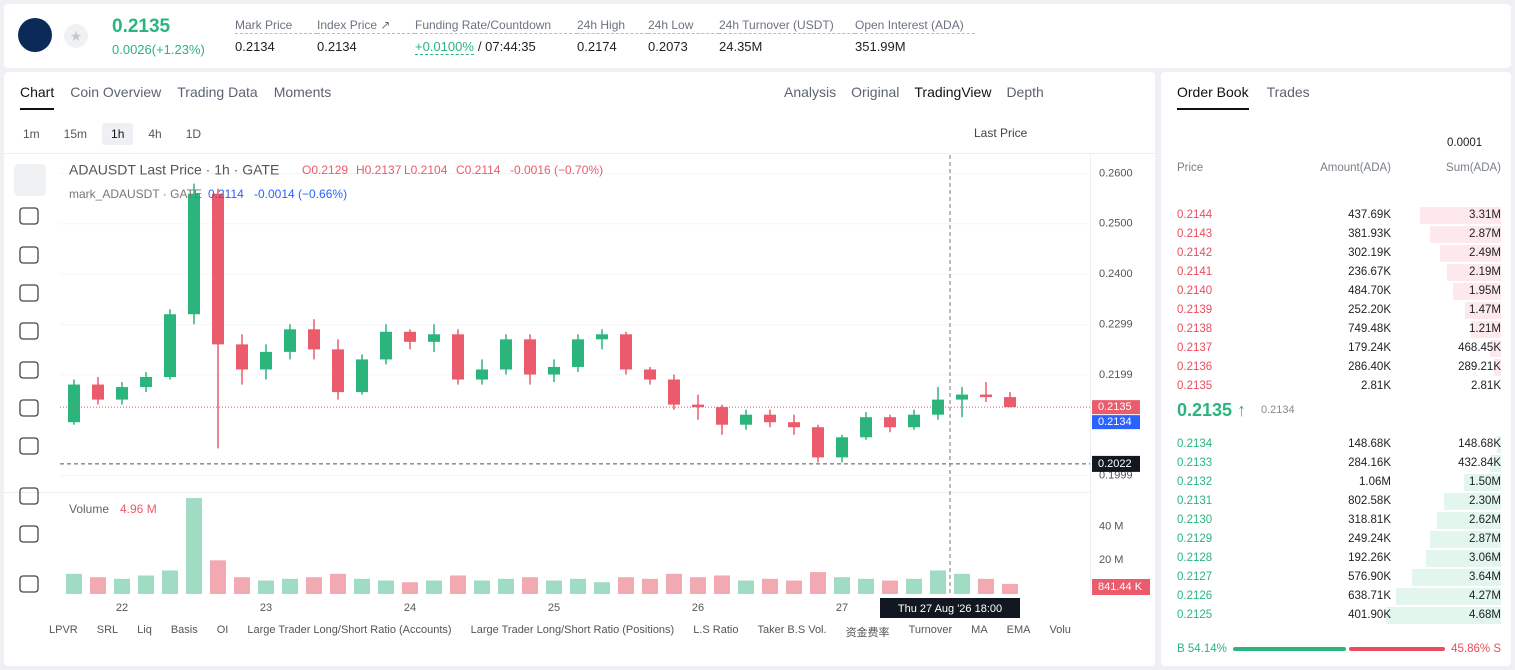 The width and height of the screenshot is (1515, 670). What do you see at coordinates (867, 633) in the screenshot?
I see `indicator: 资金费率` at bounding box center [867, 633].